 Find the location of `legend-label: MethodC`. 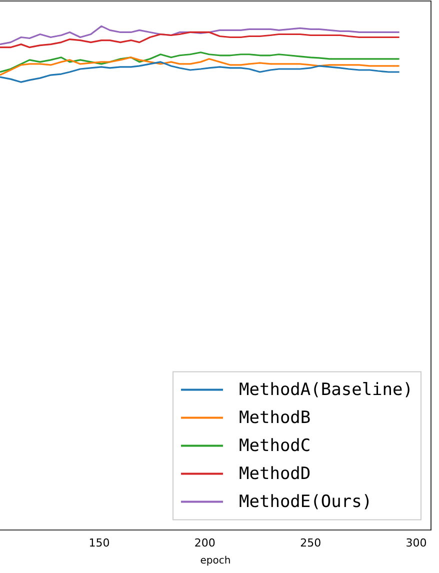

legend-label: MethodC is located at coordinates (275, 446).